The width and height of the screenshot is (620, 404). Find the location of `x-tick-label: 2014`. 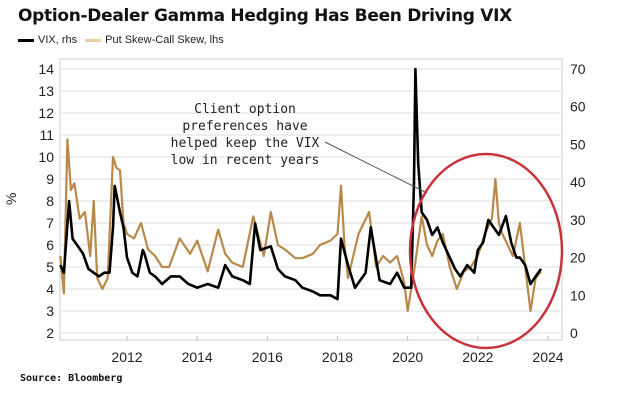

x-tick-label: 2014 is located at coordinates (197, 357).